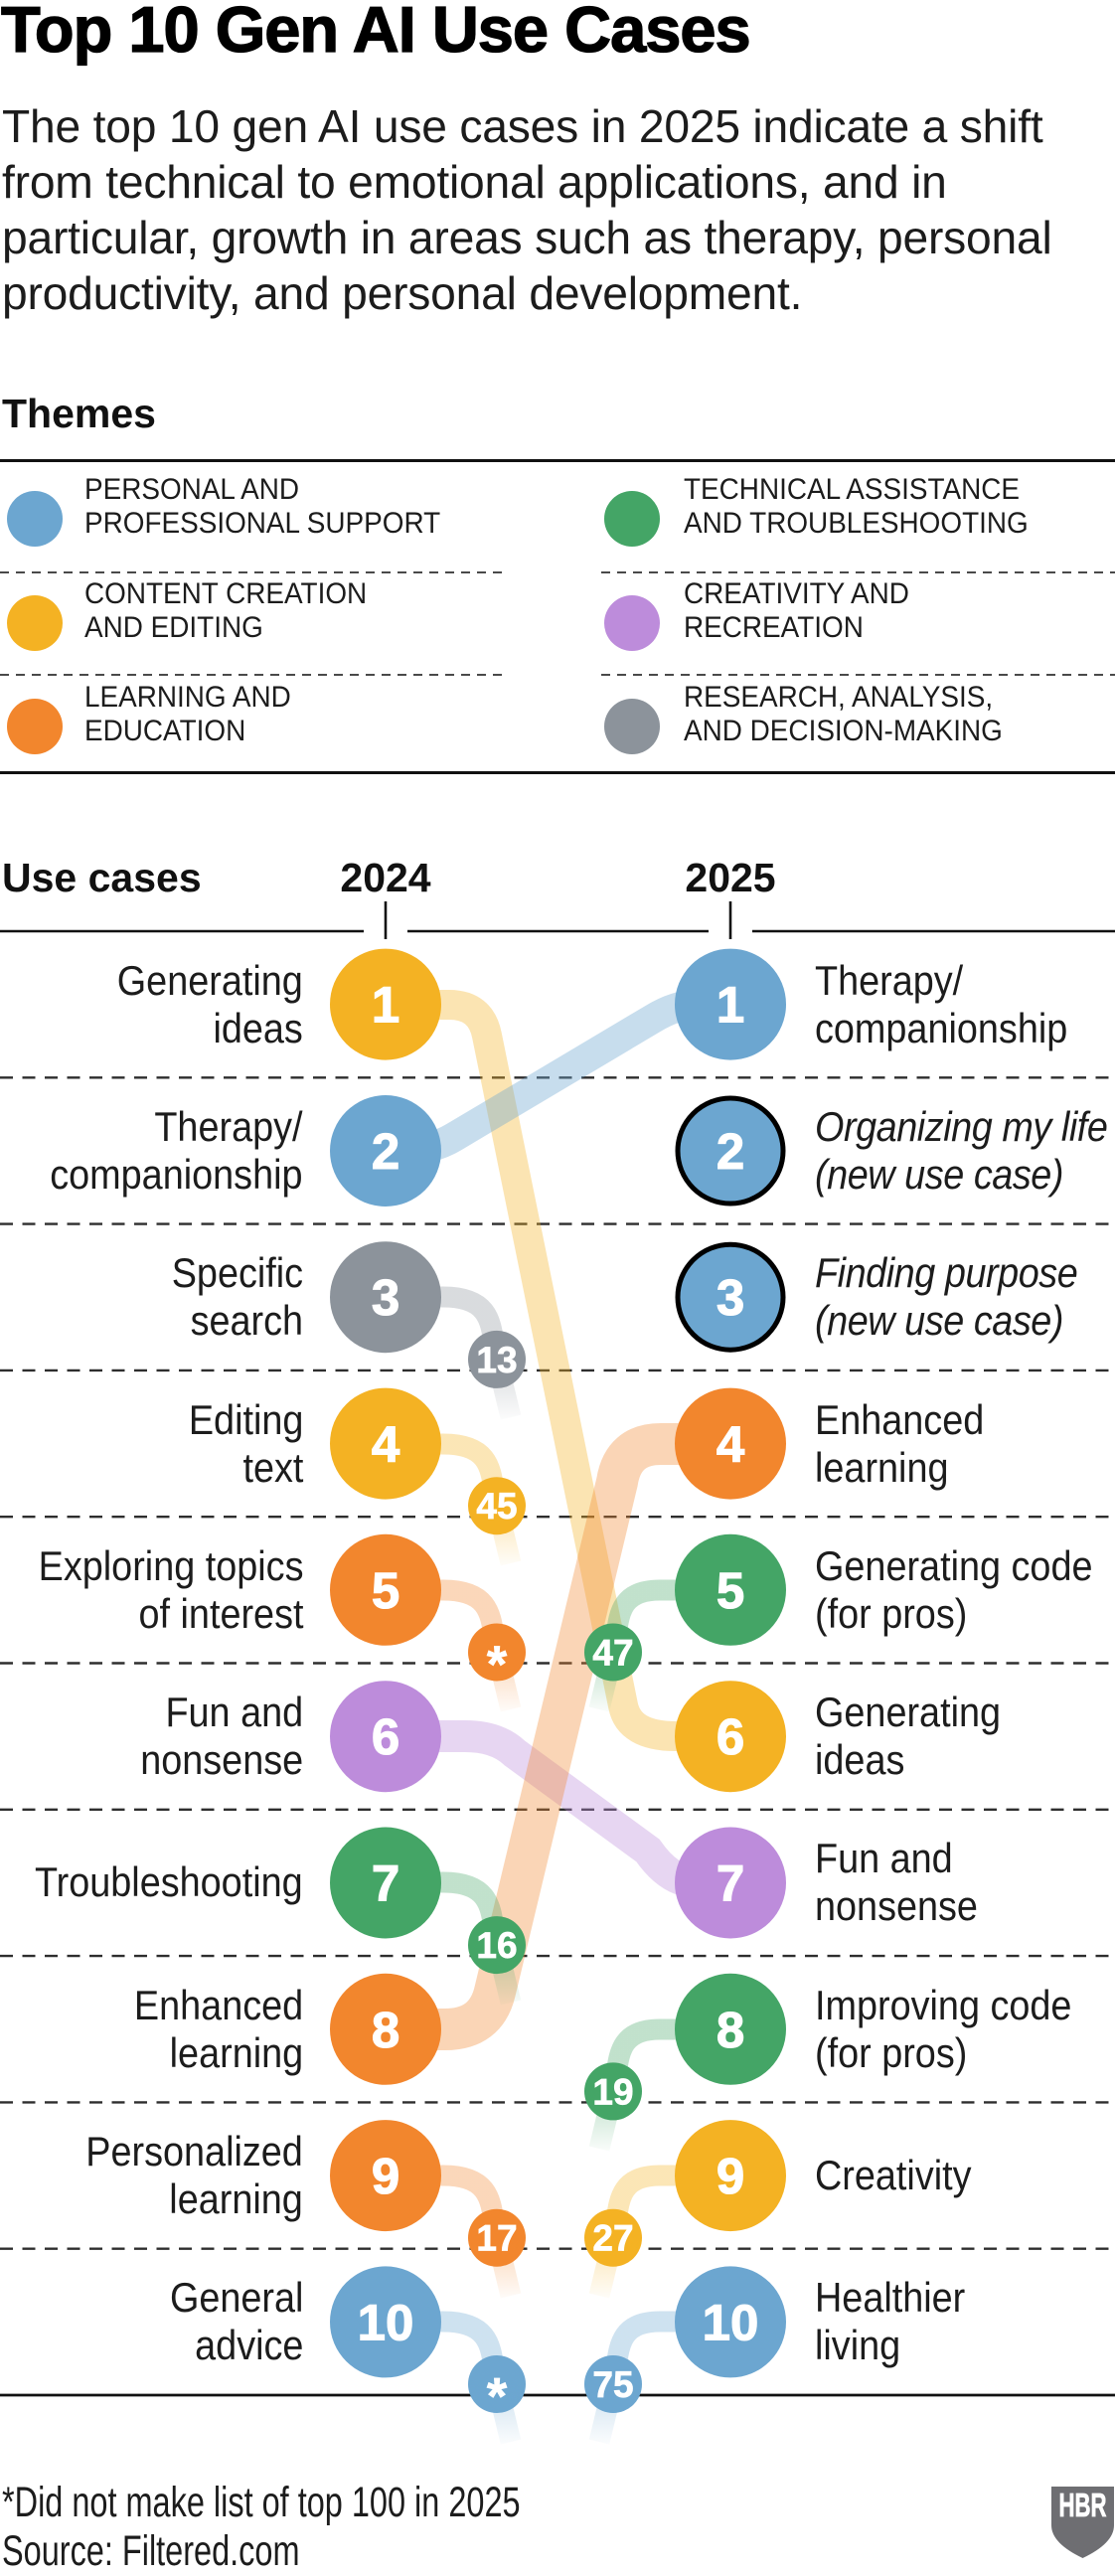  I want to click on svg-text: 47, so click(612, 1653).